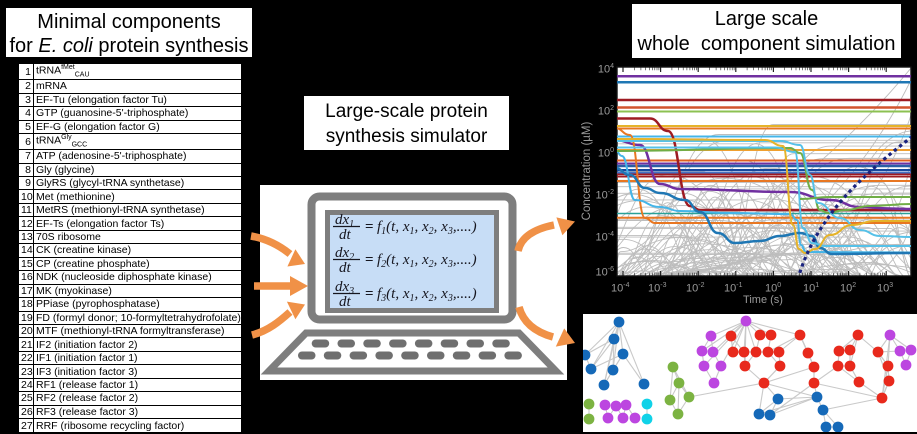  What do you see at coordinates (427, 295) in the screenshot?
I see `svg-text: f3(t, x1, x2, x3,....)` at bounding box center [427, 295].